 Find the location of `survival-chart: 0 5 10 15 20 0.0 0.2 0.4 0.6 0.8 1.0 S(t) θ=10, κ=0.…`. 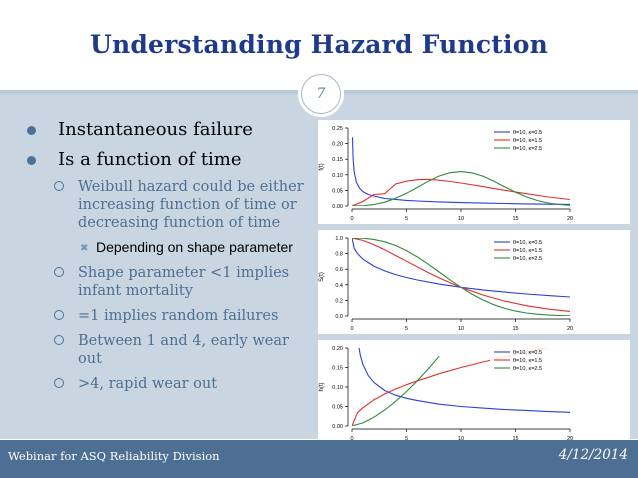

survival-chart: 0 5 10 15 20 0.0 0.2 0.4 0.6 0.8 1.0 S(t) θ=10, κ=0.… is located at coordinates (474, 282).